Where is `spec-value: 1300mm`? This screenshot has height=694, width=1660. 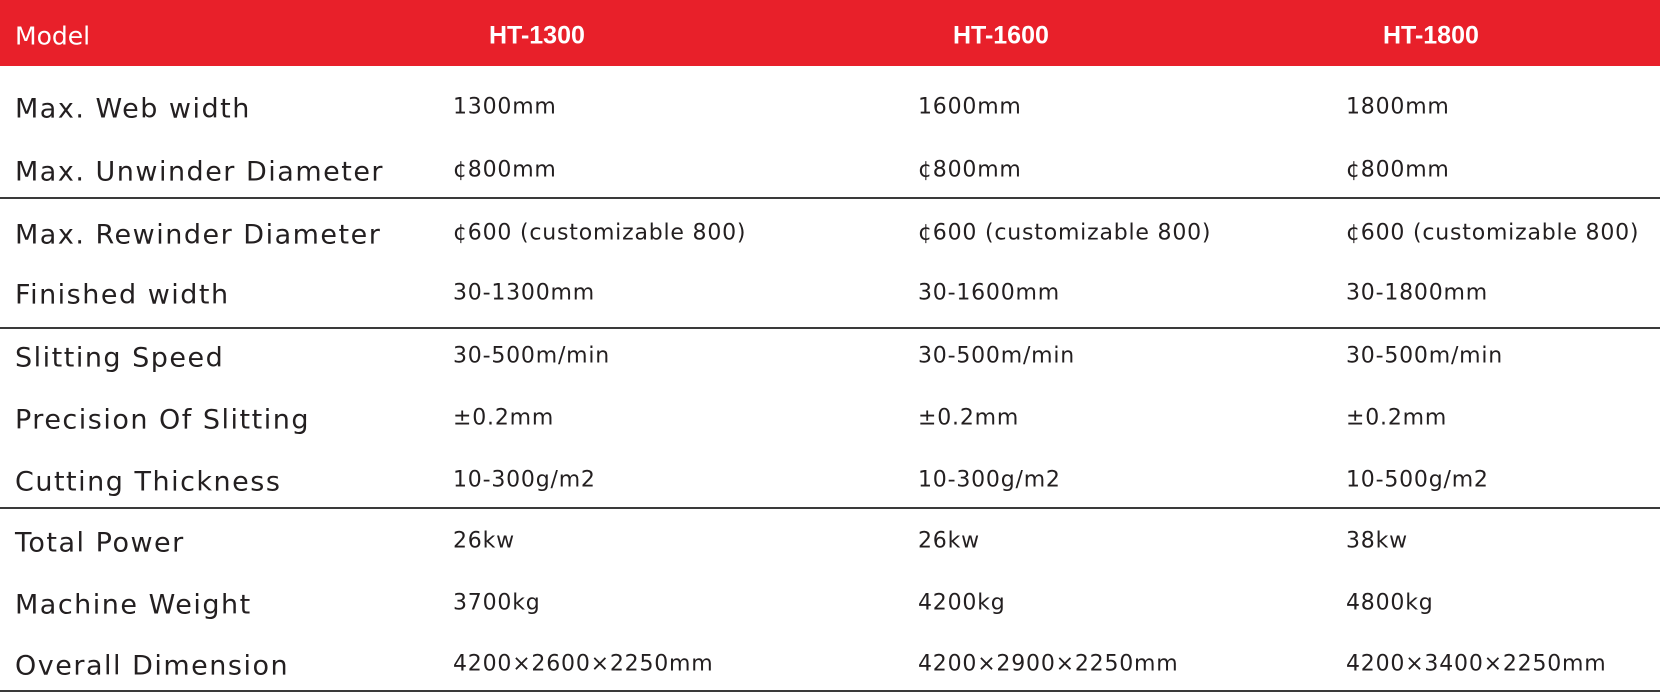 spec-value: 1300mm is located at coordinates (505, 107).